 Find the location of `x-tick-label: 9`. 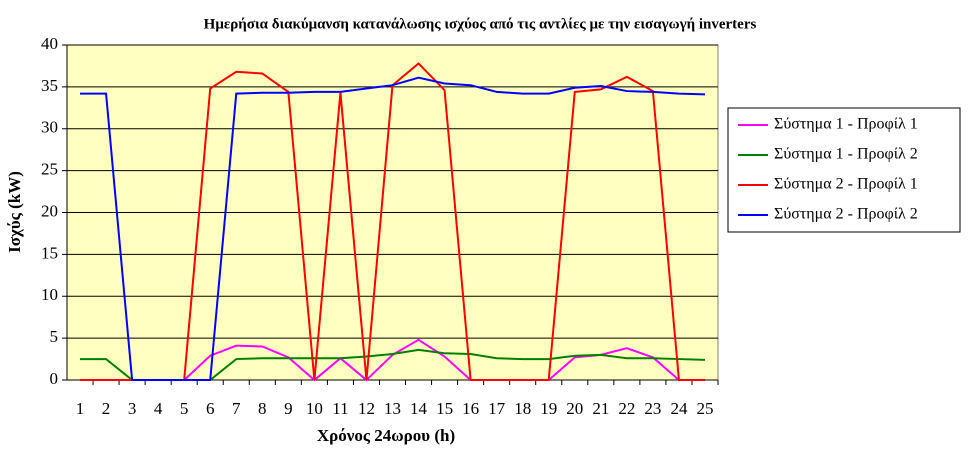

x-tick-label: 9 is located at coordinates (288, 408).